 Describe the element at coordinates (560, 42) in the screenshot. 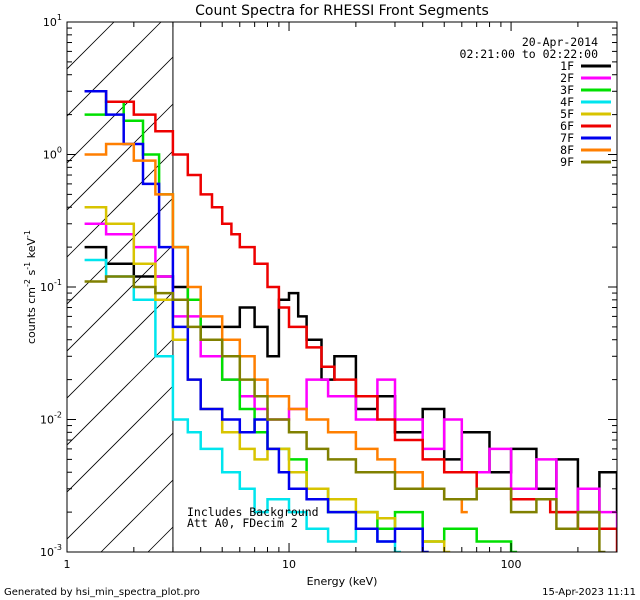

I see `date-label: 20-Apr-2014` at that location.